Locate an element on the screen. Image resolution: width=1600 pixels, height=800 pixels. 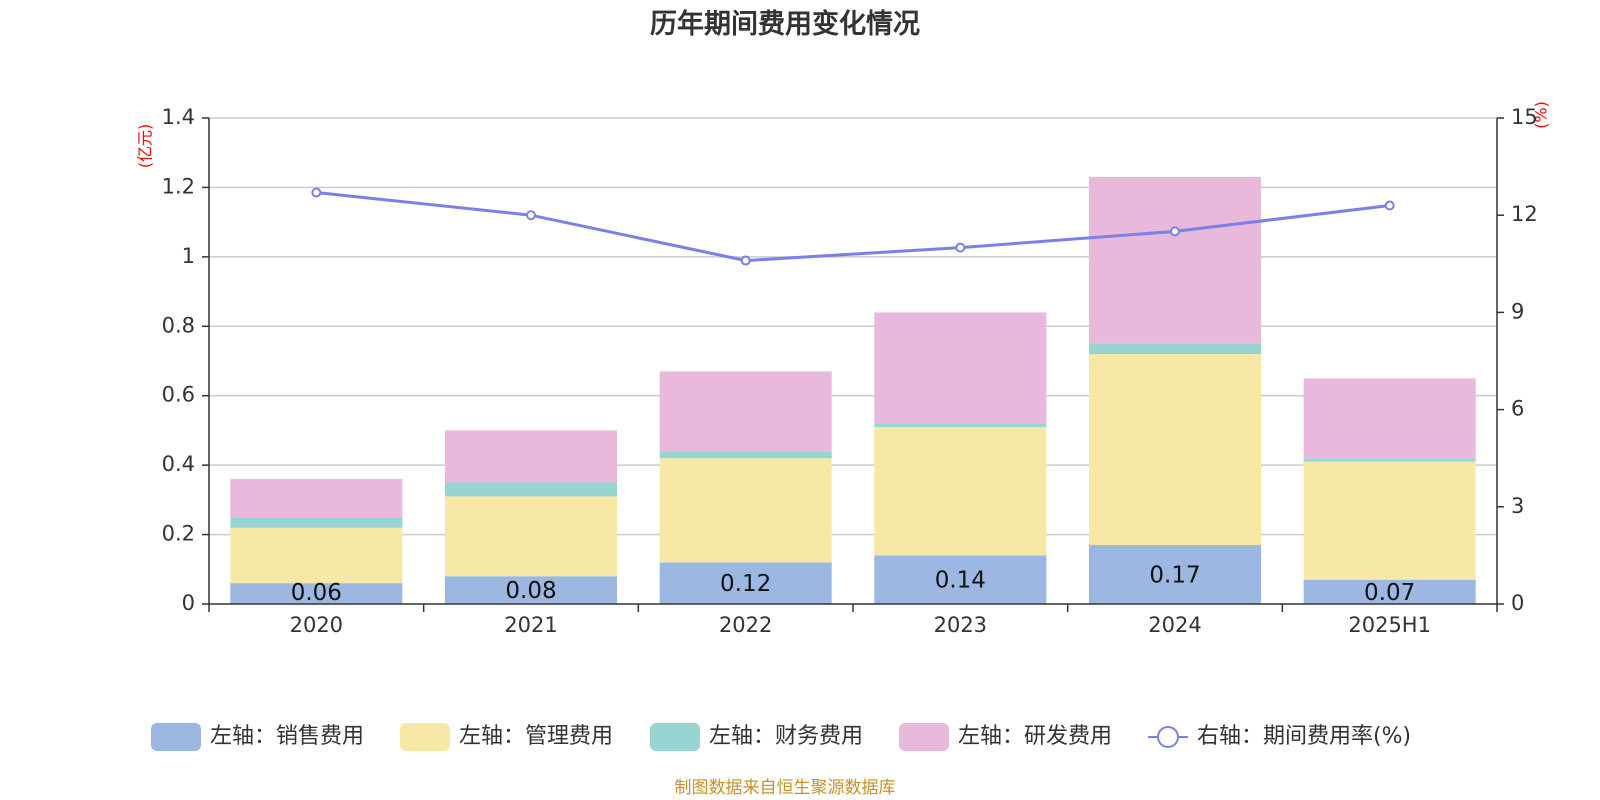
legend-item: 右轴：期间费用率(%) is located at coordinates (1279, 736).